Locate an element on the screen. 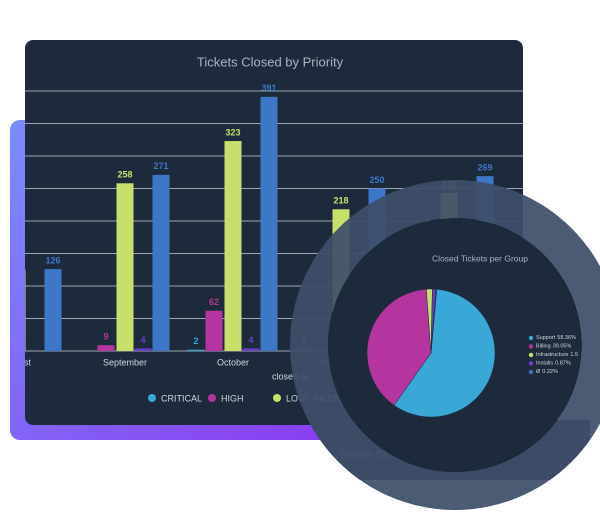 The height and width of the screenshot is (528, 600). pie-legend-value: 1.5% is located at coordinates (576, 355).